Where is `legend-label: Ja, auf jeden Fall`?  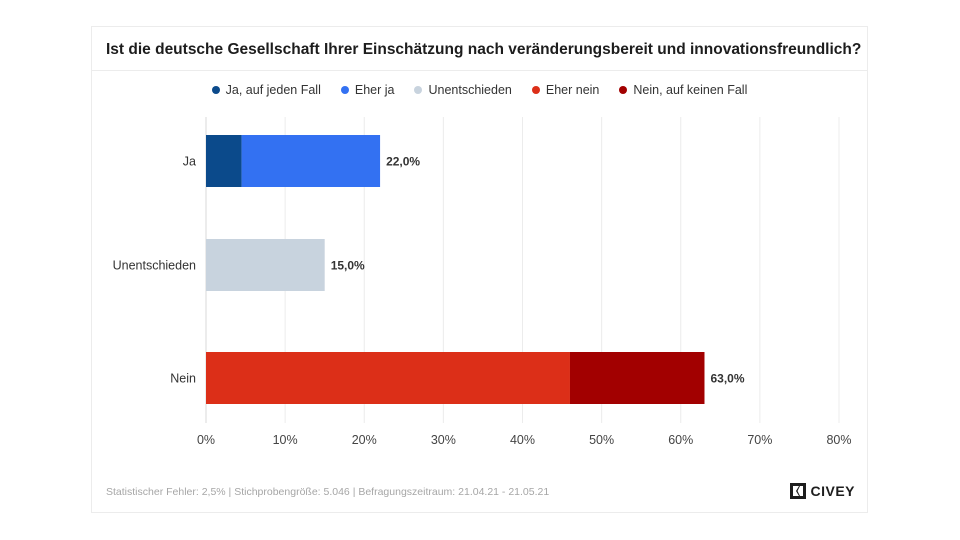
legend-label: Ja, auf jeden Fall is located at coordinates (273, 90).